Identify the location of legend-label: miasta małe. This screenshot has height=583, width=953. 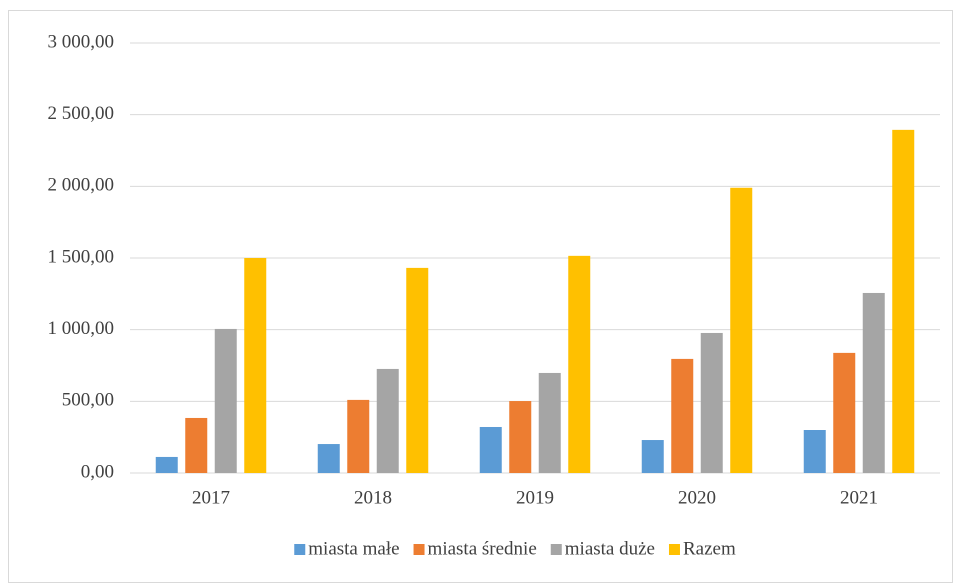
(353, 548).